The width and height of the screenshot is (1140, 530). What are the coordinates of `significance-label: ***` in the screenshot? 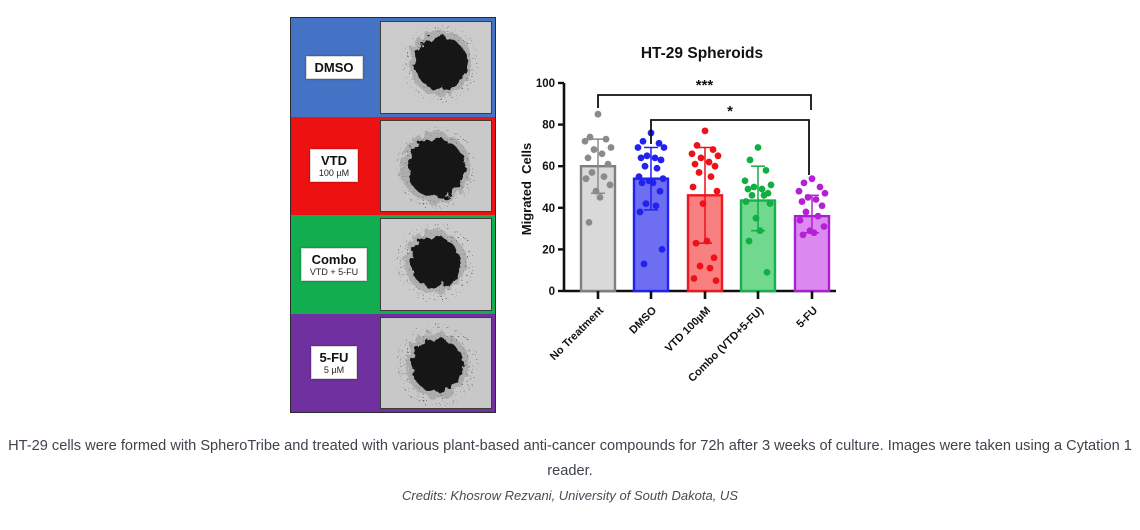 It's located at (705, 85).